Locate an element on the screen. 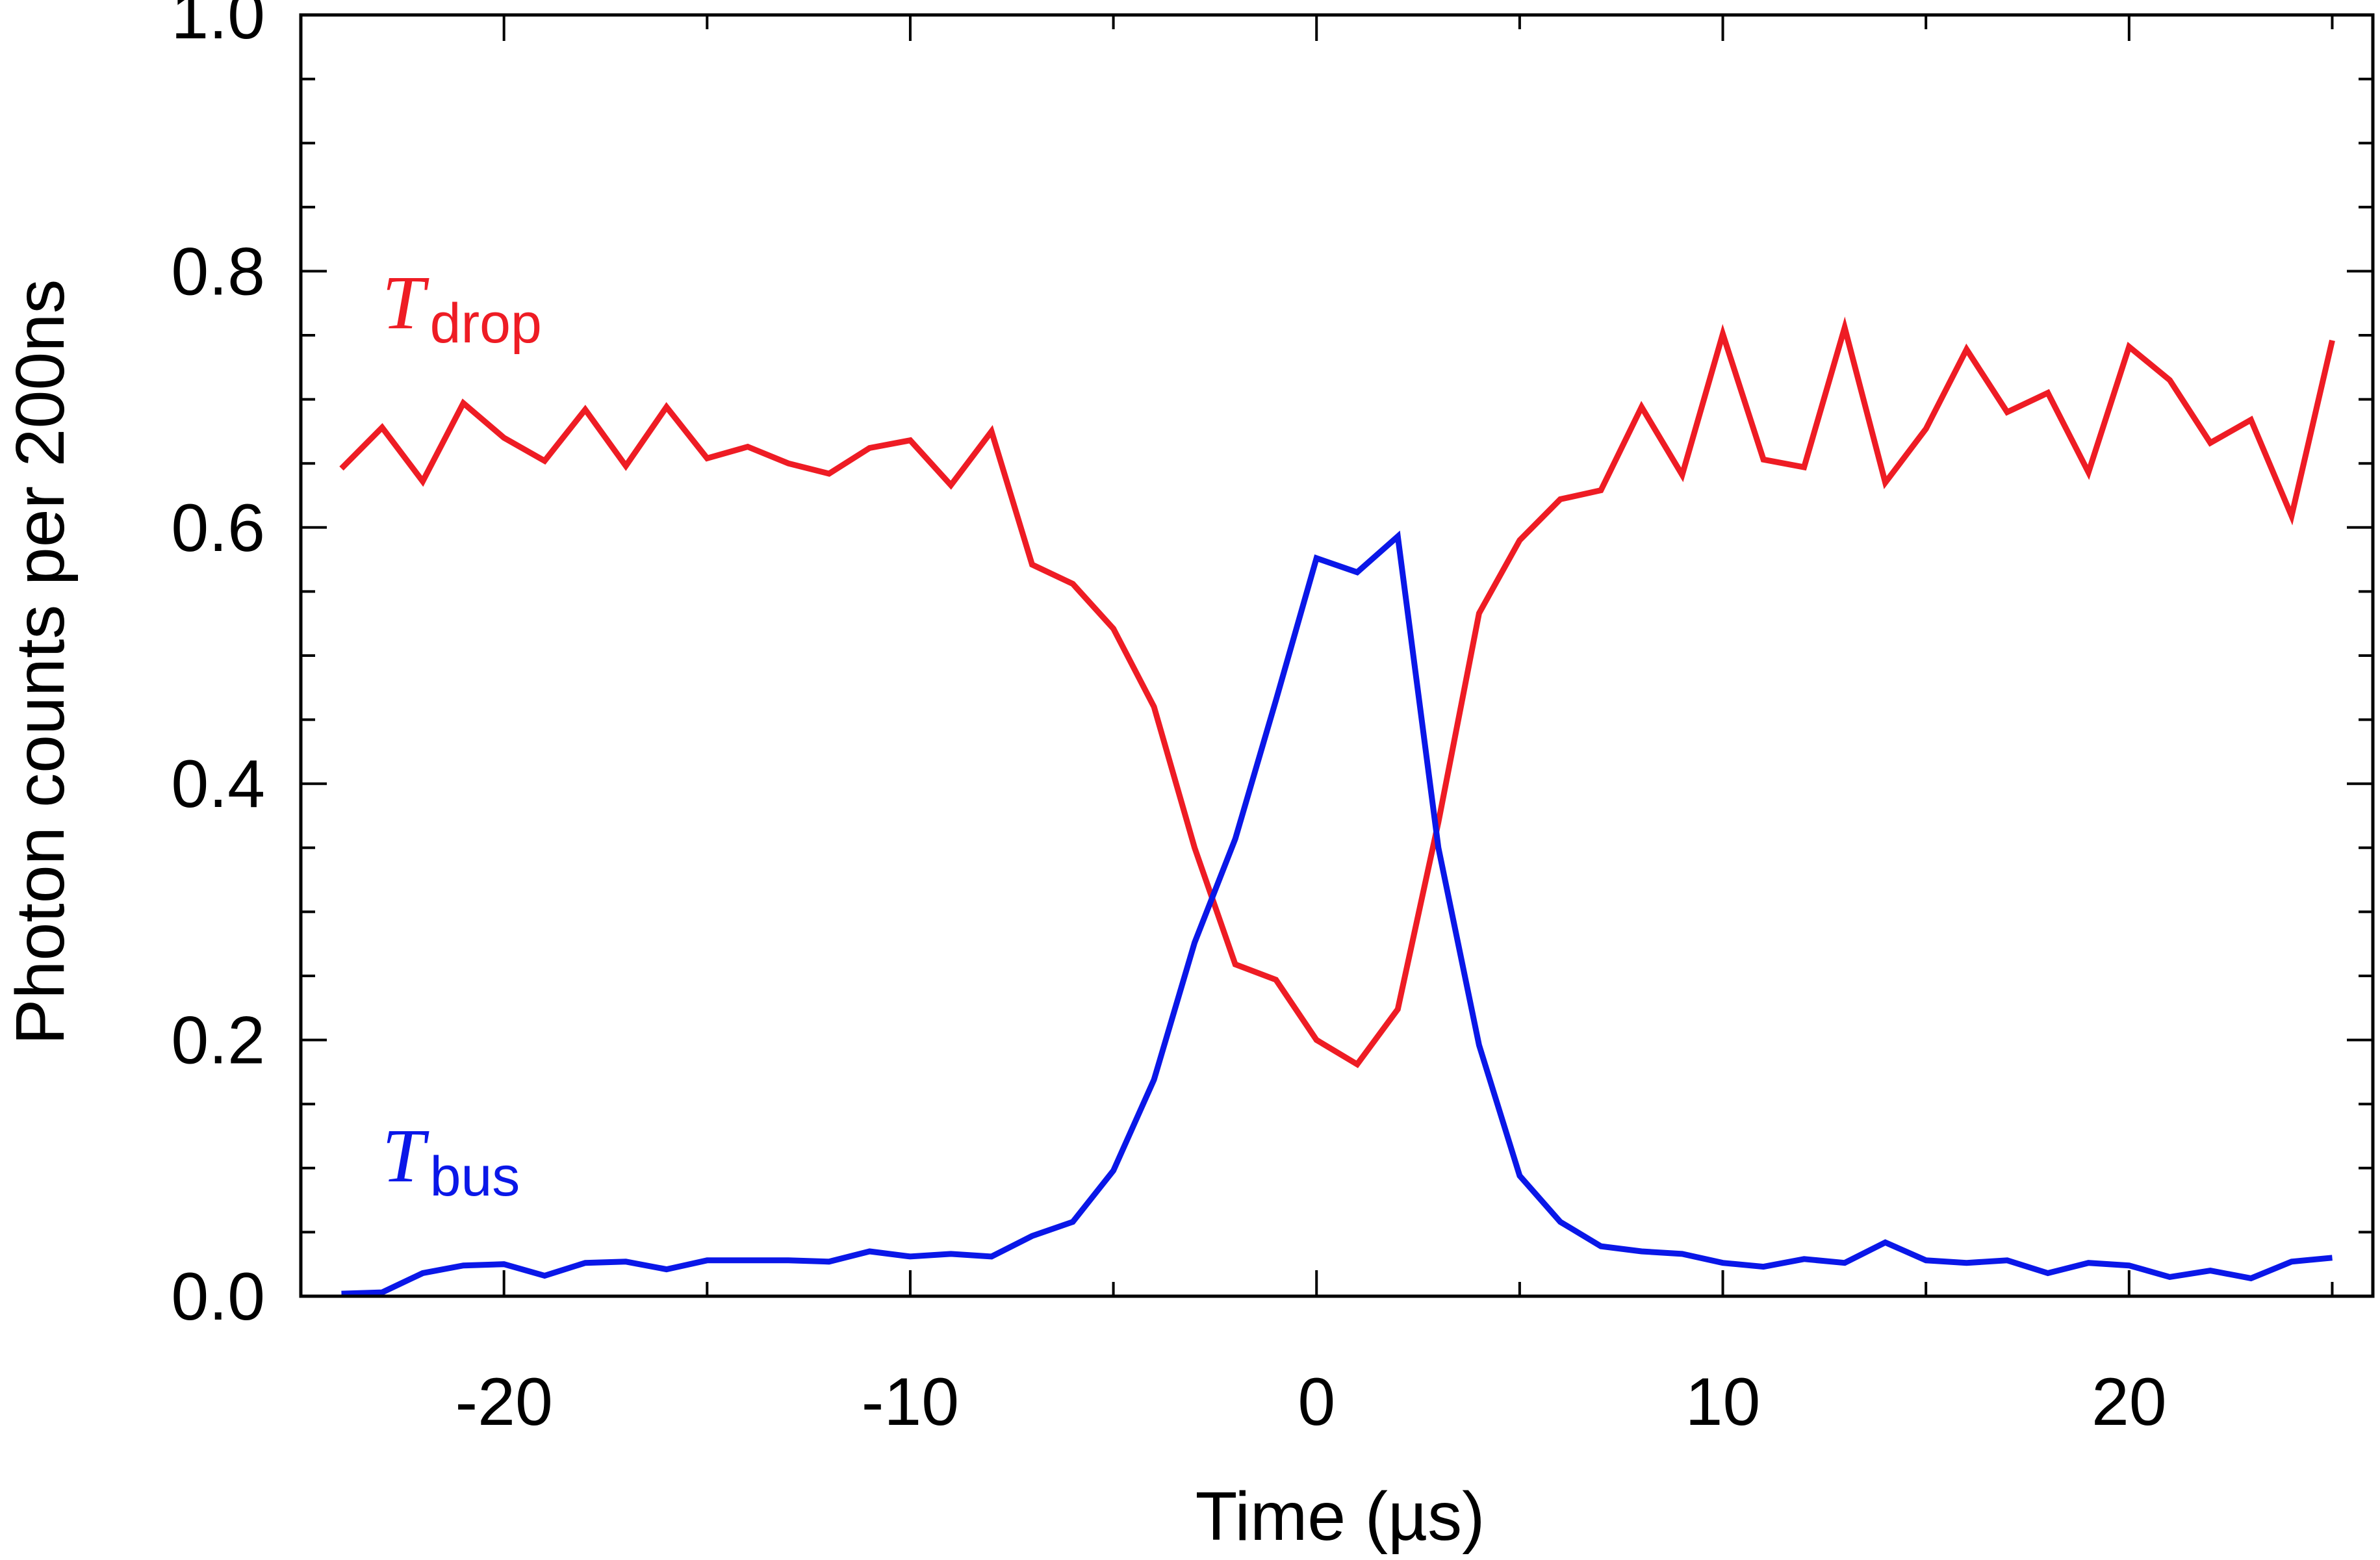 The image size is (2380, 1560). x-axis-title: Time (µs) is located at coordinates (1340, 1516).